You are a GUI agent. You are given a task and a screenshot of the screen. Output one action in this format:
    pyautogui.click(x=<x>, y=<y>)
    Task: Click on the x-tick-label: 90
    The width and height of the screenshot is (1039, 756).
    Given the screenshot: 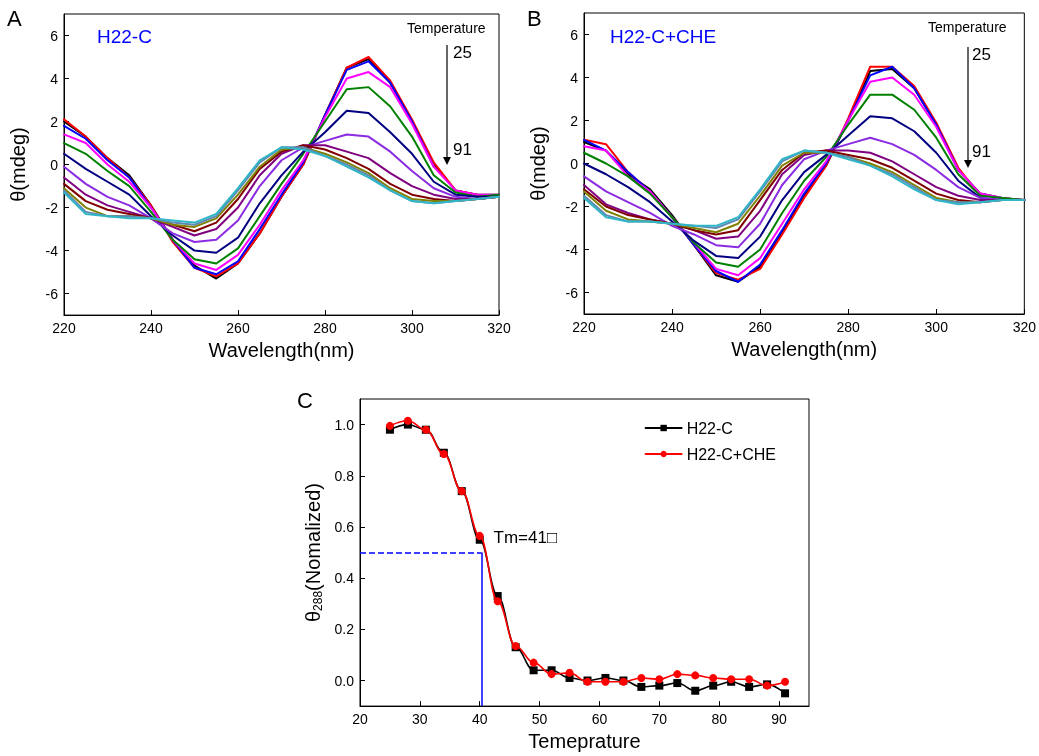 What is the action you would take?
    pyautogui.click(x=779, y=719)
    